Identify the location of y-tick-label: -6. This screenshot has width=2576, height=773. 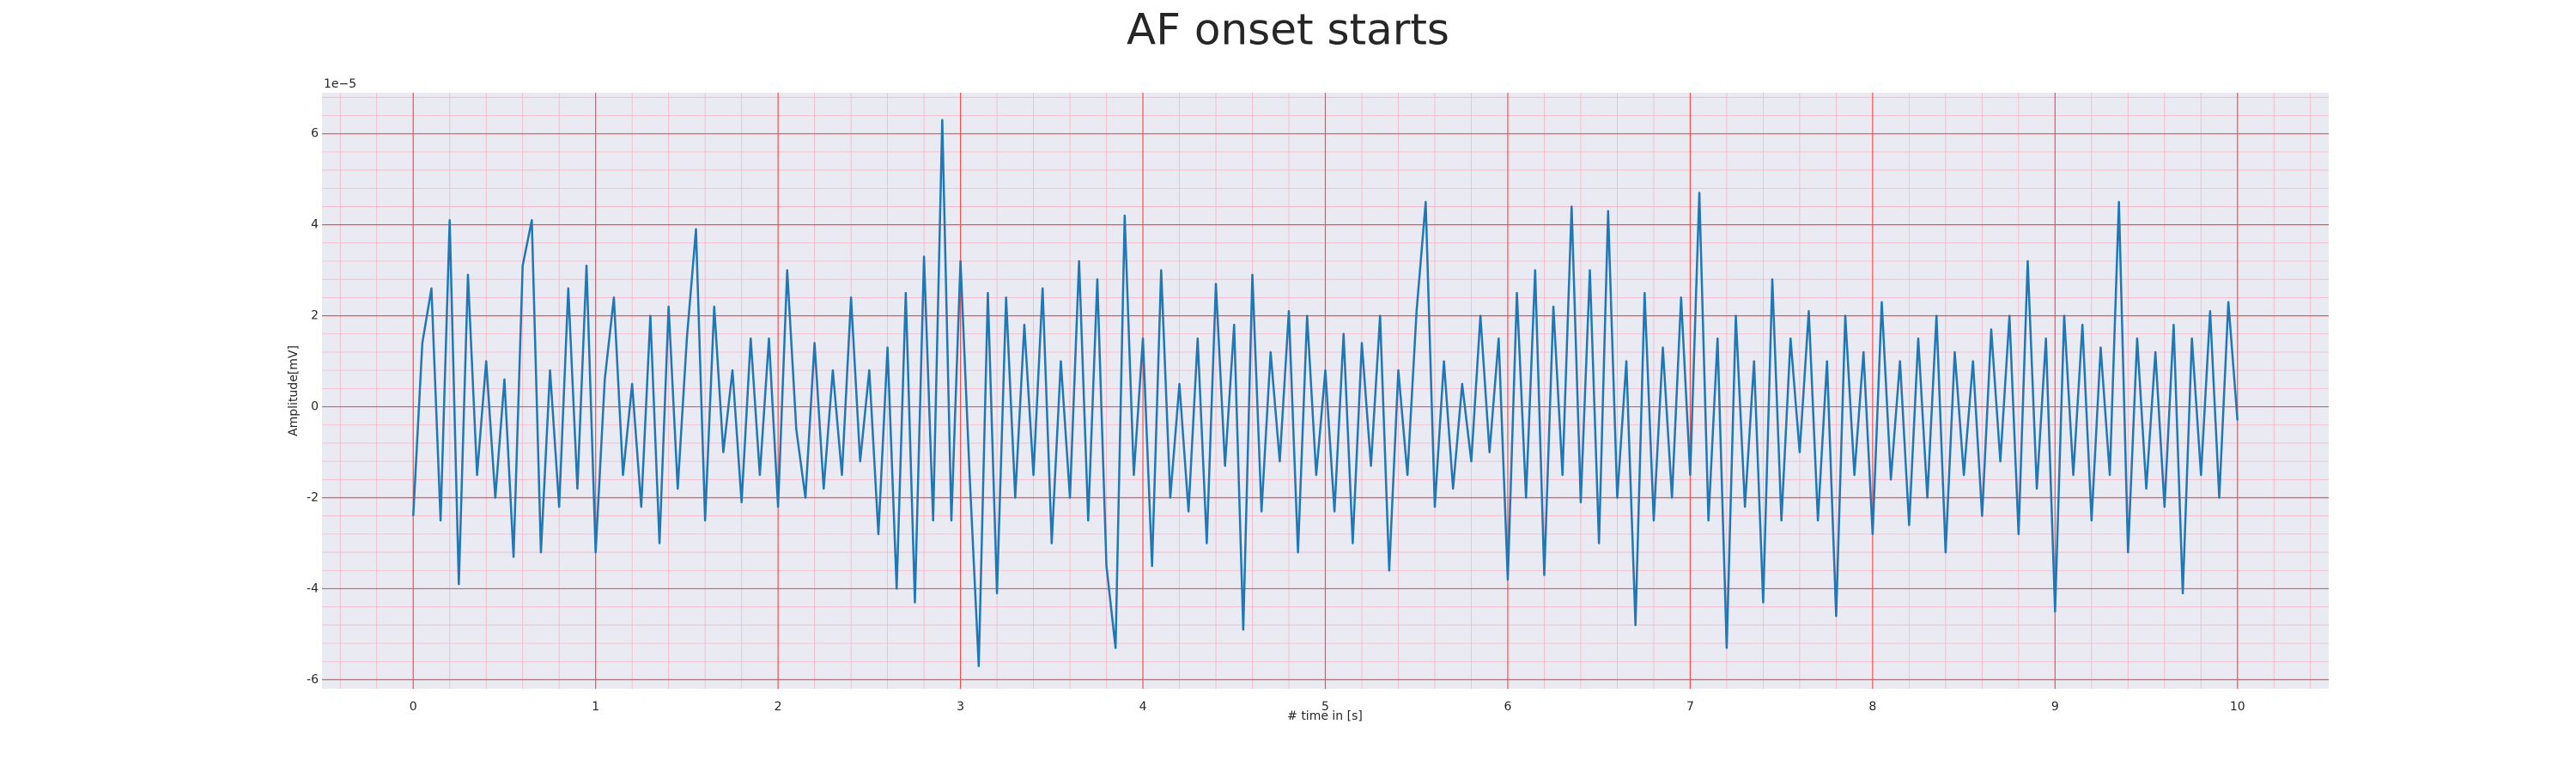
(313, 679).